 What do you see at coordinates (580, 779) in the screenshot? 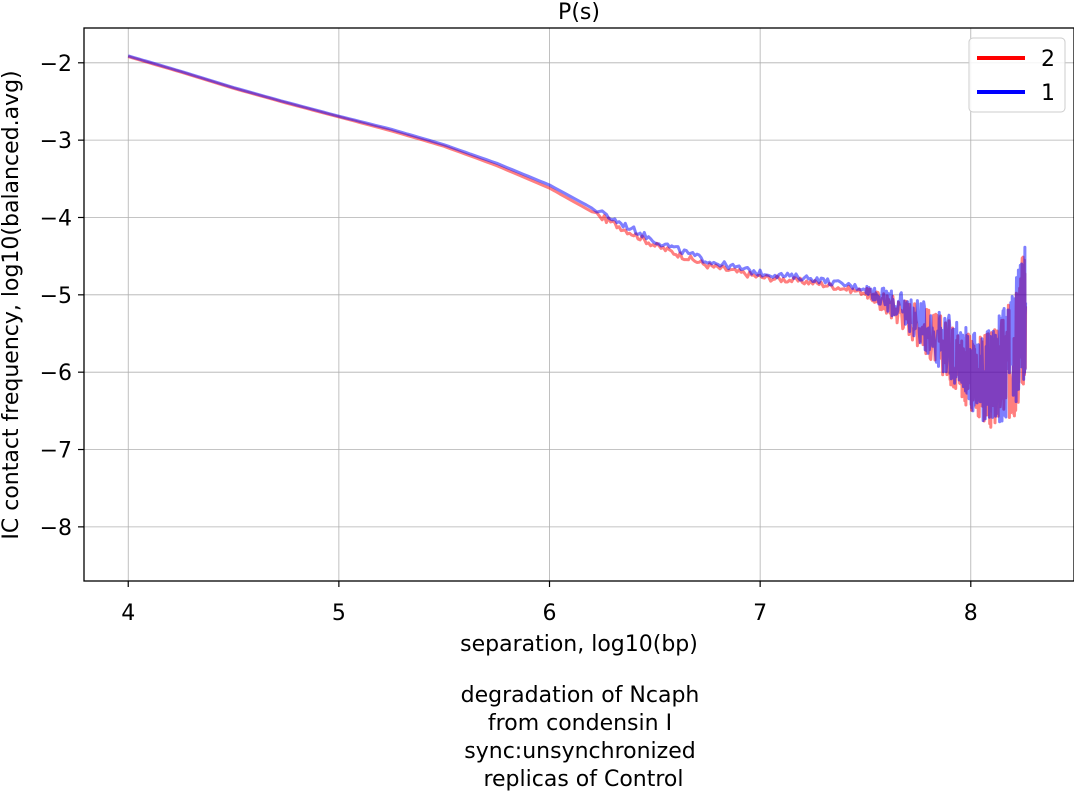
I see `caption-line: replicas of Control` at bounding box center [580, 779].